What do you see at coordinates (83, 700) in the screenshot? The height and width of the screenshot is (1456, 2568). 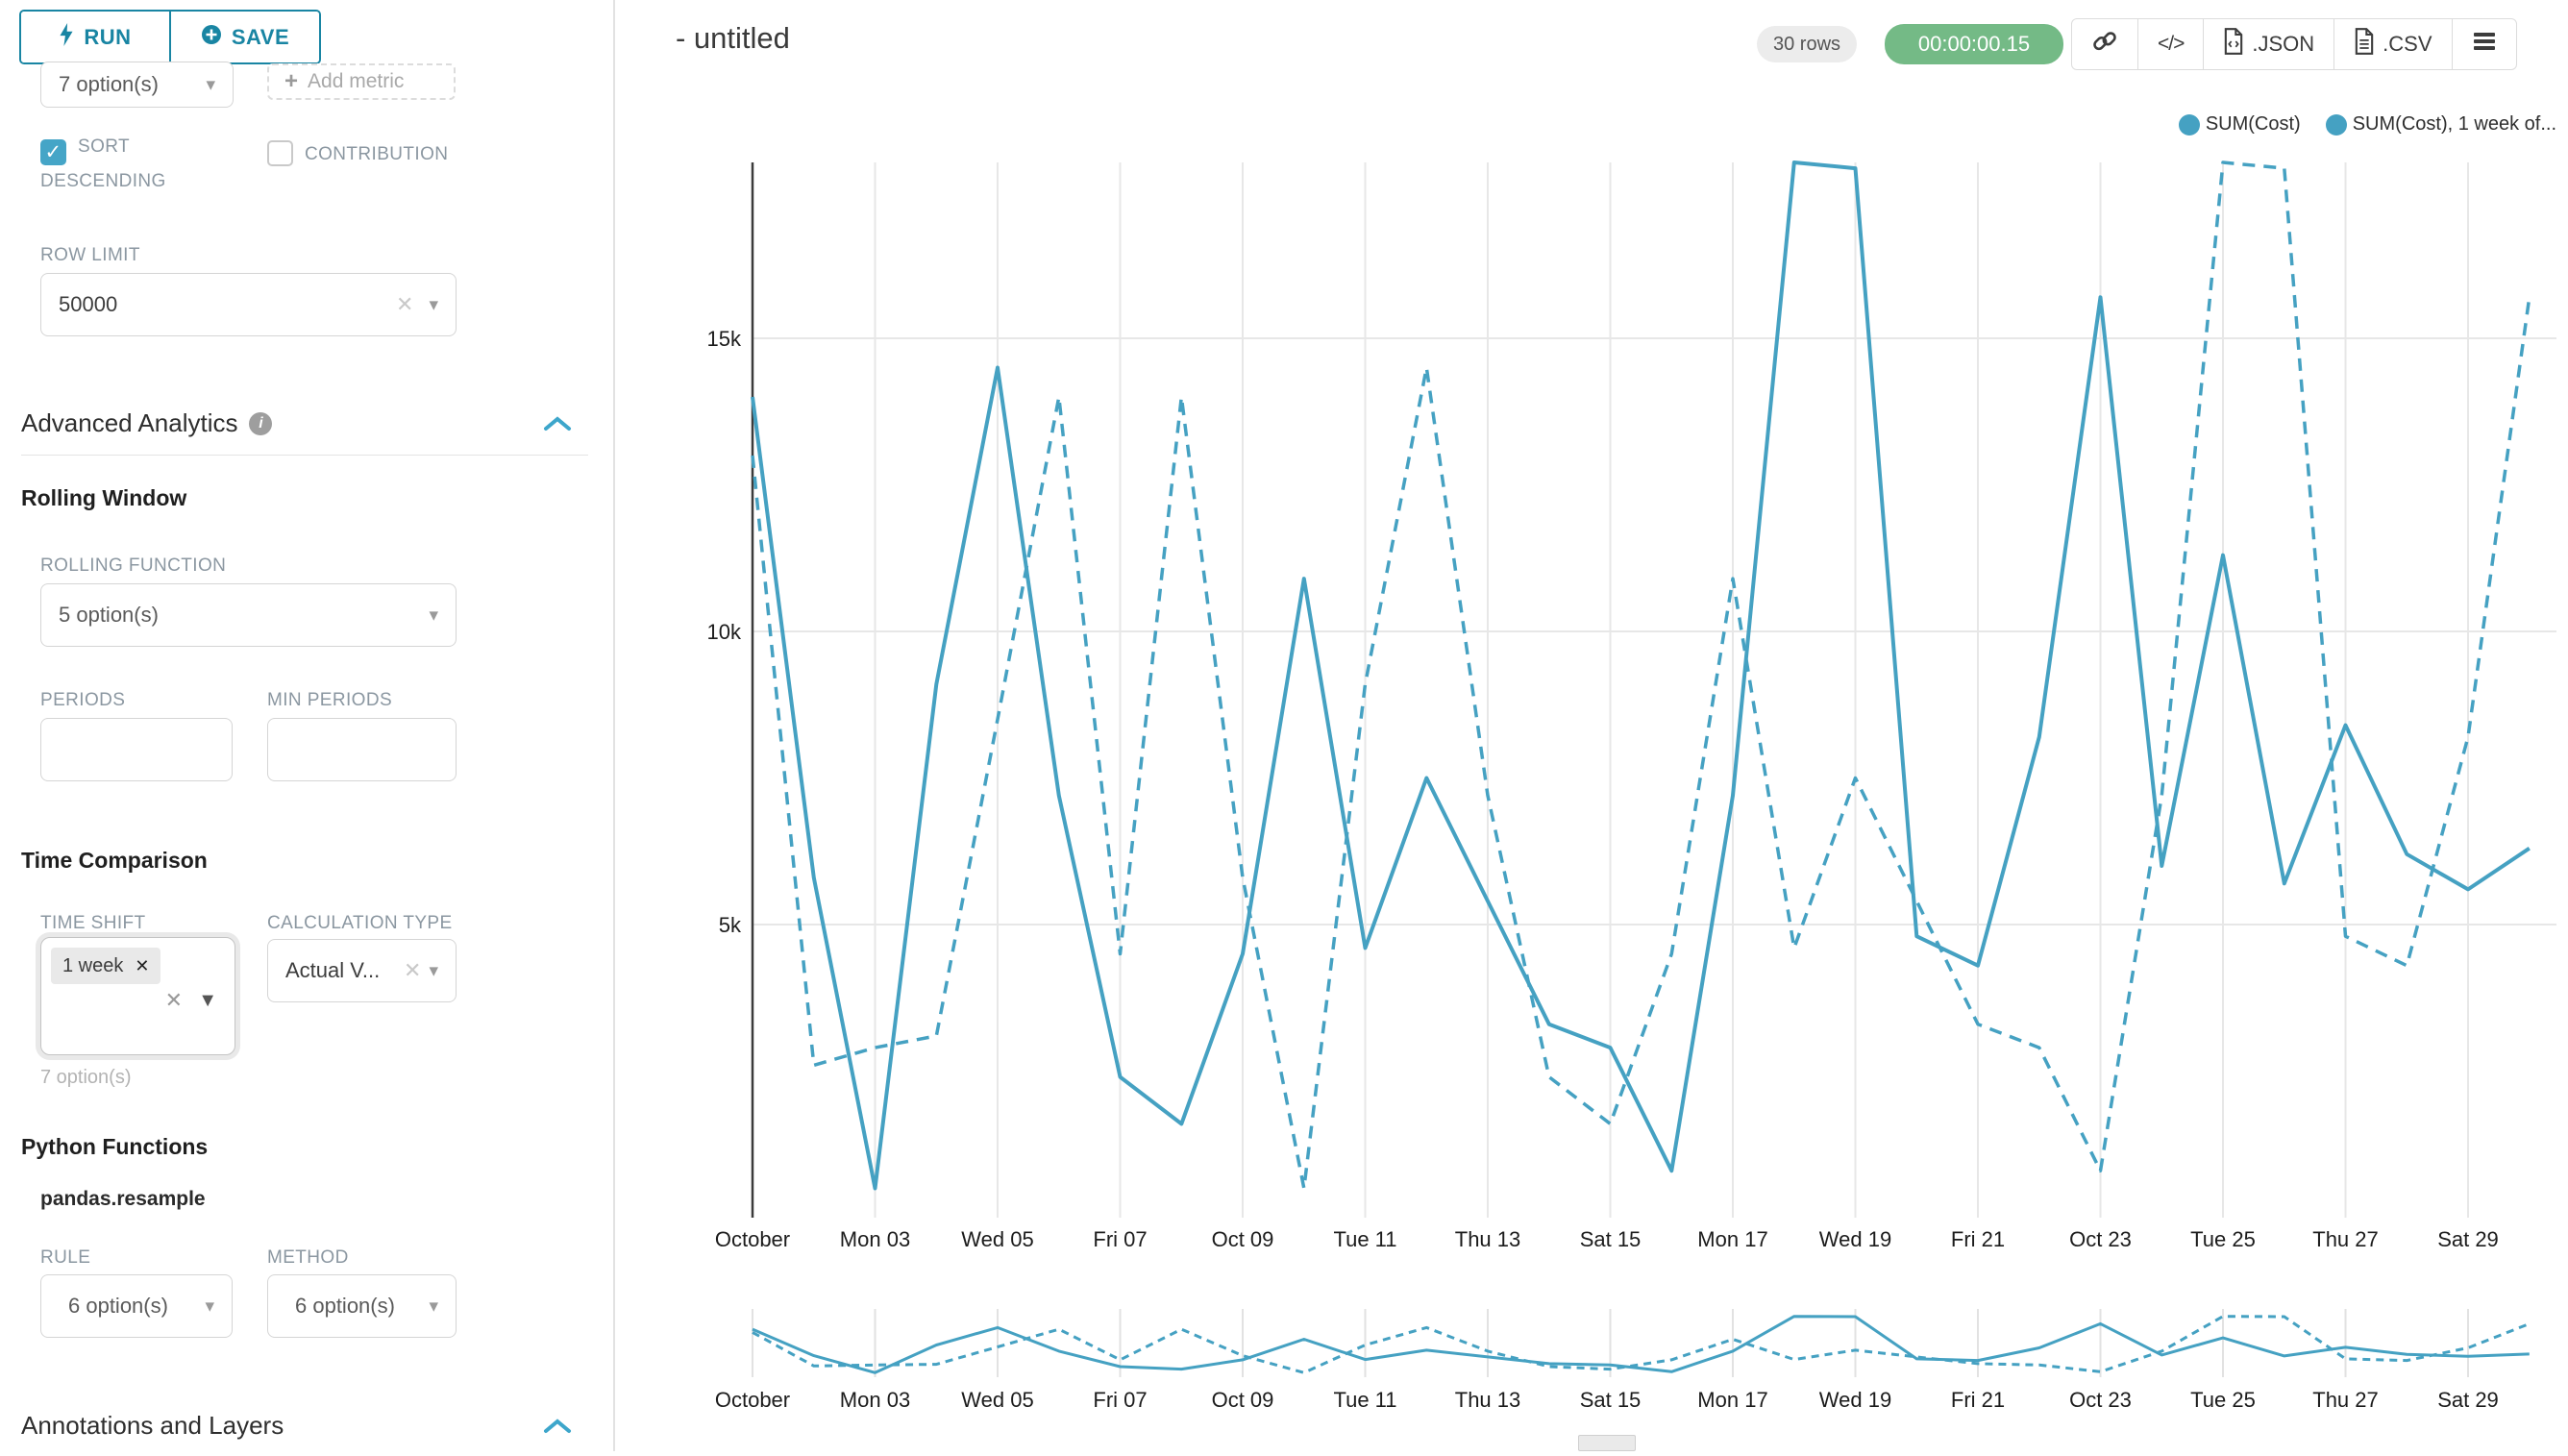 I see `periods-label: PERIODS` at bounding box center [83, 700].